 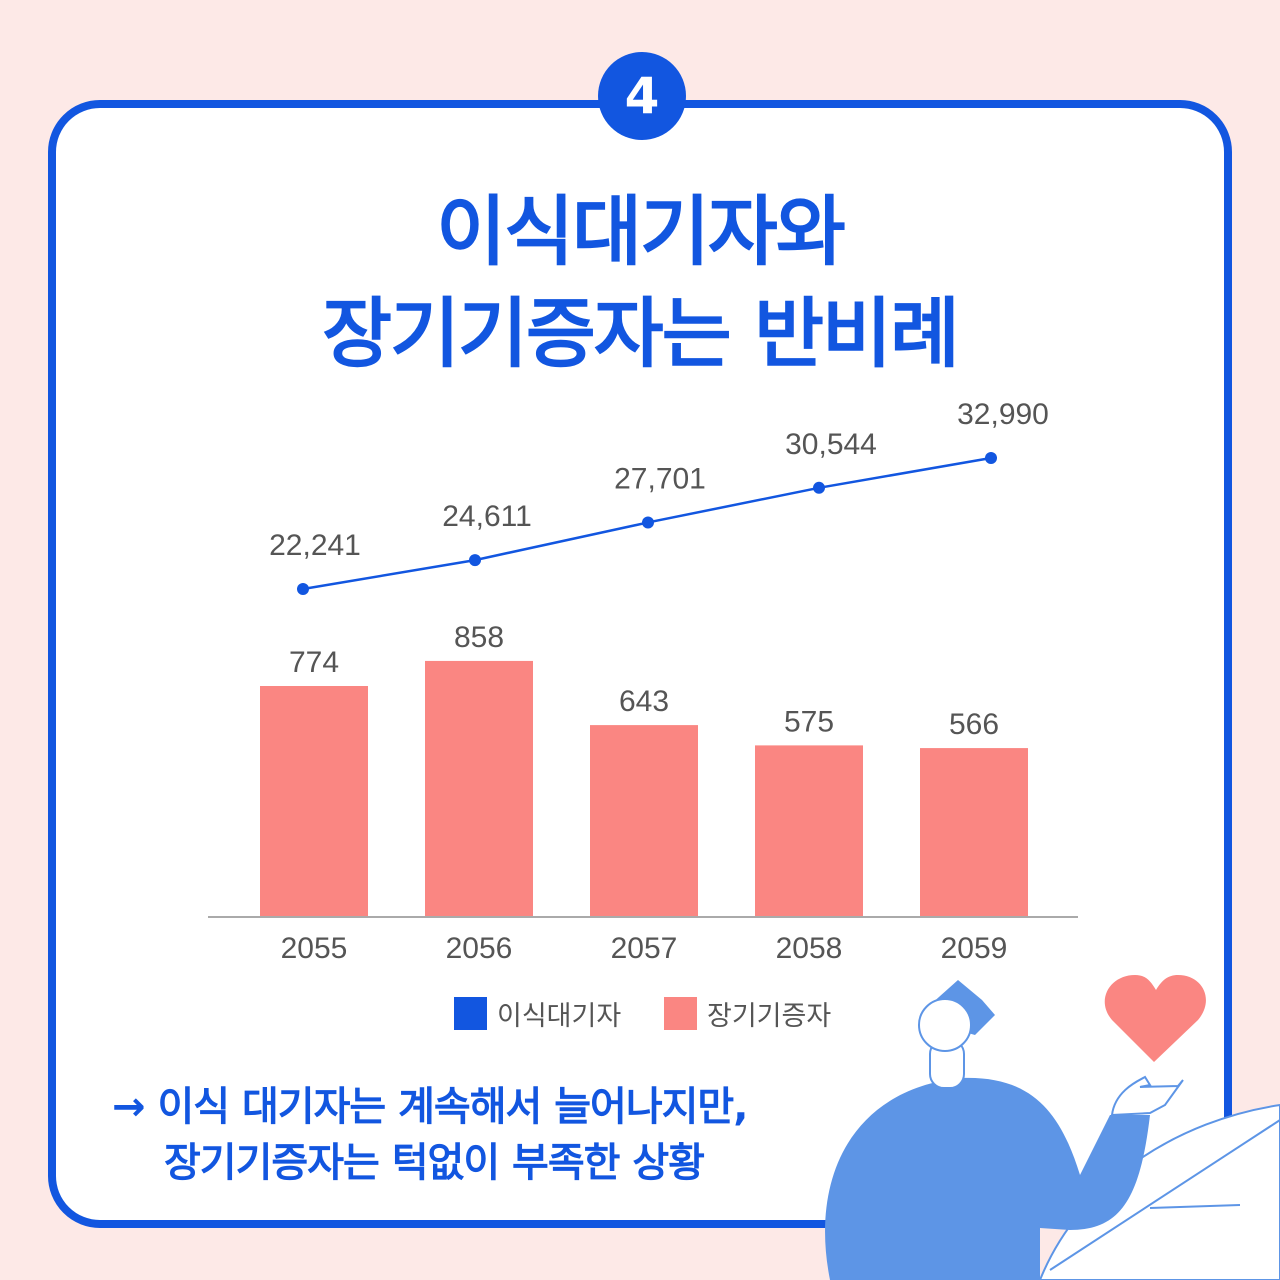 I want to click on legend-item-donor: 장기기증자, so click(x=747, y=1013).